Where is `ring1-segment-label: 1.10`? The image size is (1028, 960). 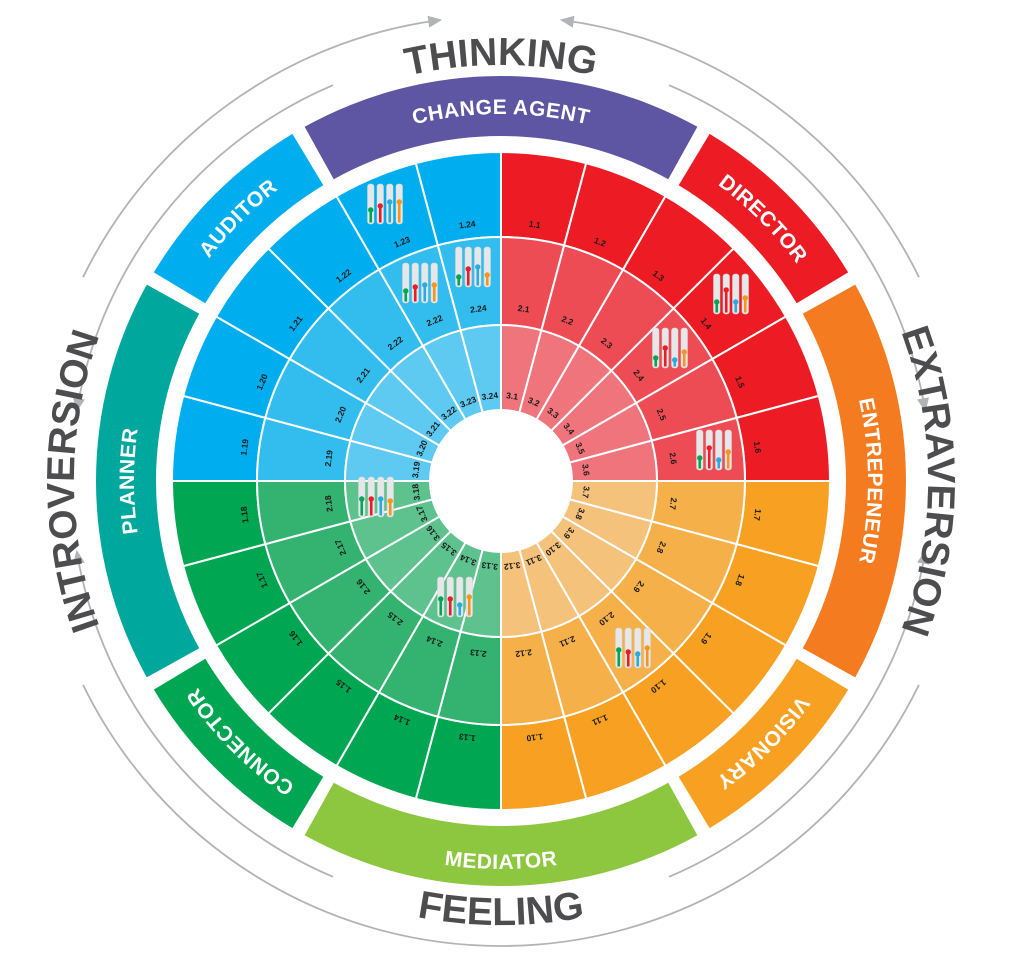 ring1-segment-label: 1.10 is located at coordinates (535, 737).